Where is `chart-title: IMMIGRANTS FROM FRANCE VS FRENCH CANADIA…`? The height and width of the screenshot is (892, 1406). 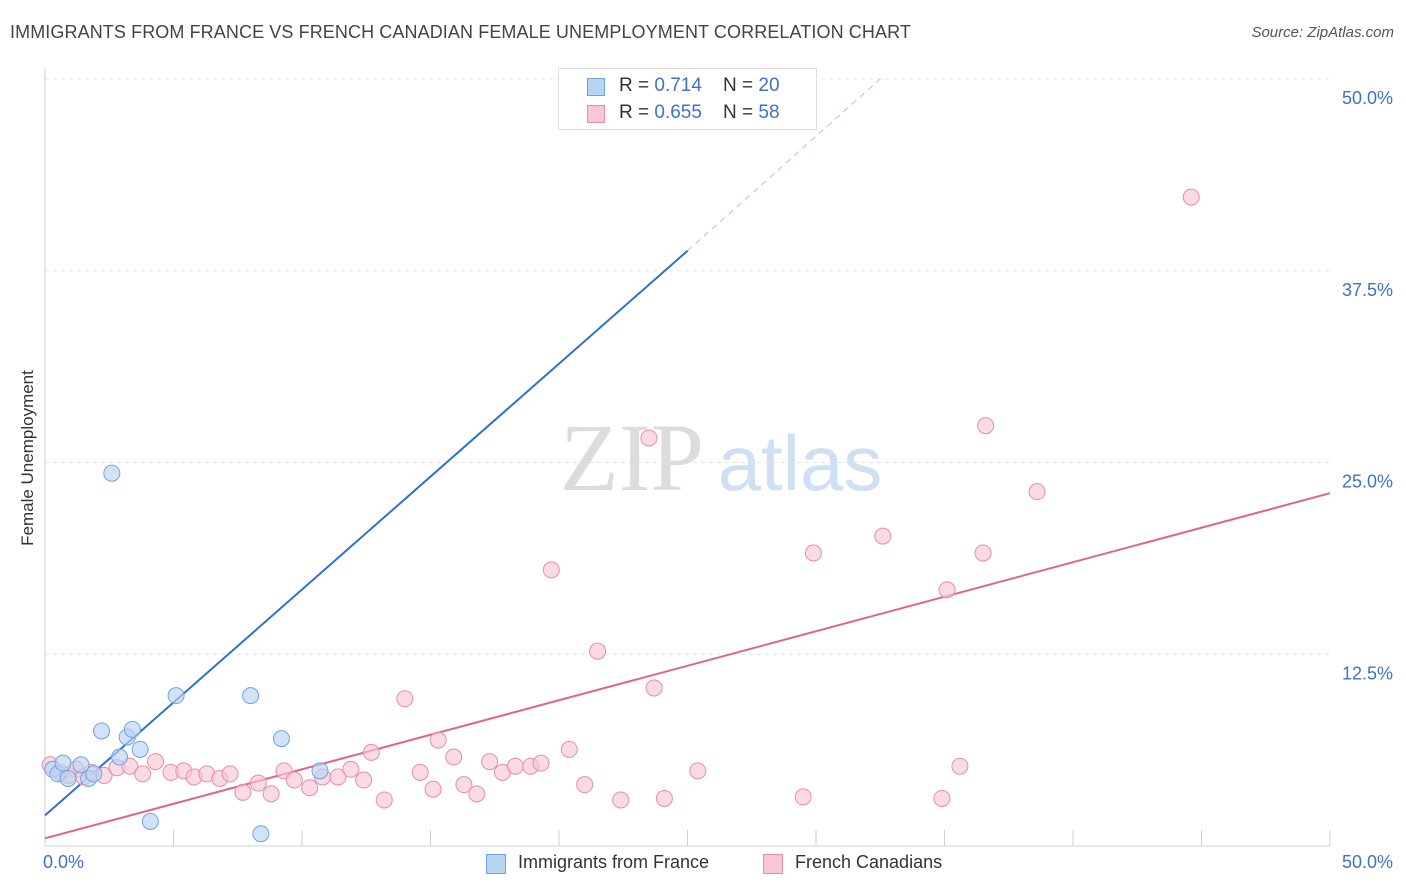 chart-title: IMMIGRANTS FROM FRANCE VS FRENCH CANADIA… is located at coordinates (460, 32).